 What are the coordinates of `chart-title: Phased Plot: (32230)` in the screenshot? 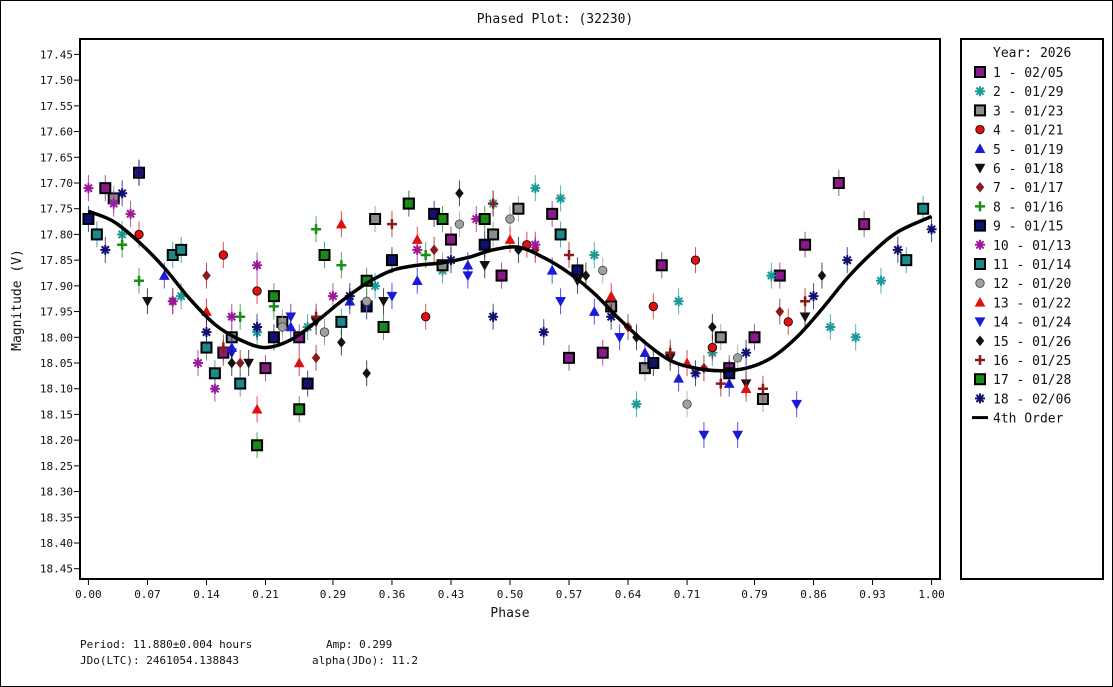 It's located at (555, 19).